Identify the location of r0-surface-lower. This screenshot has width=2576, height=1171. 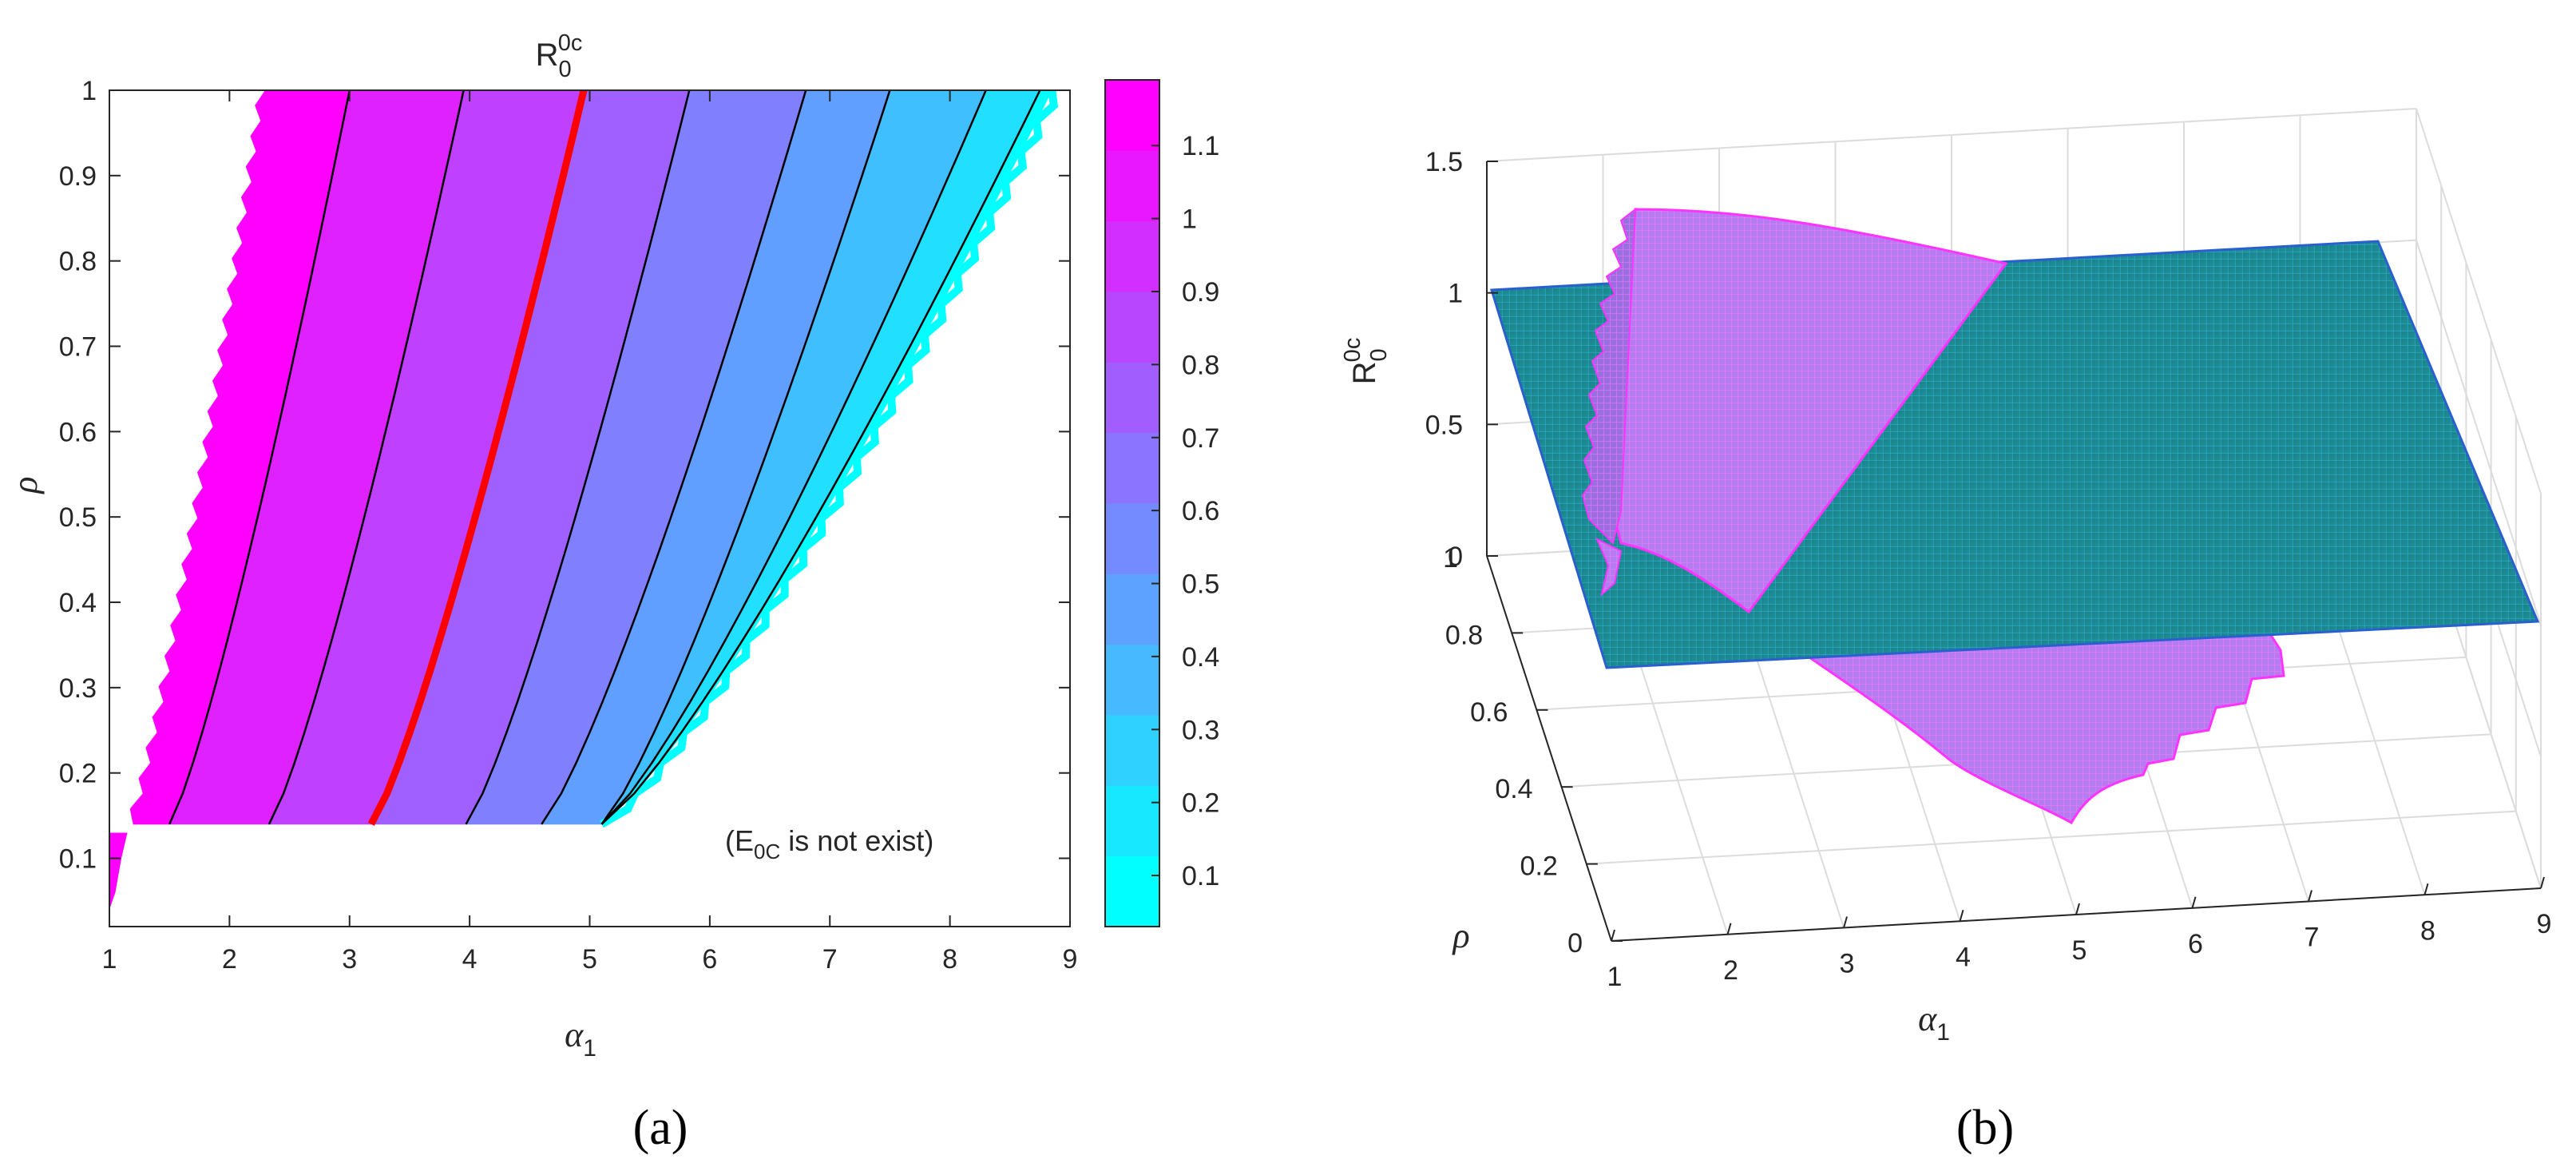
(2023, 725).